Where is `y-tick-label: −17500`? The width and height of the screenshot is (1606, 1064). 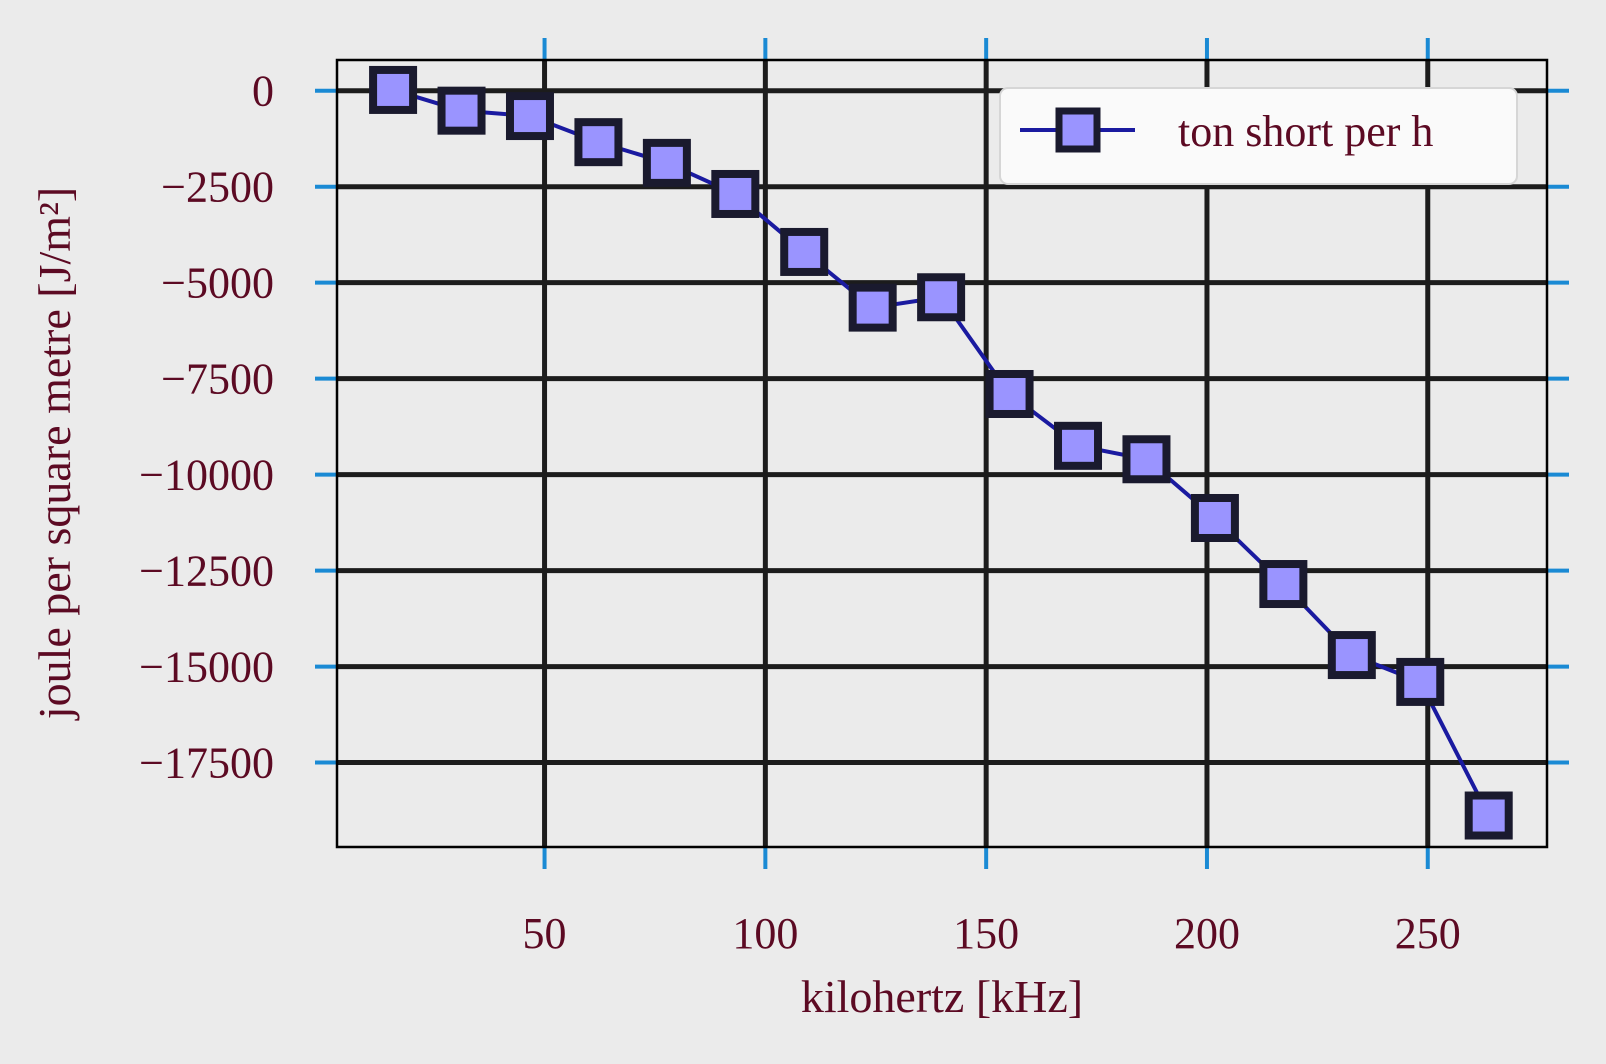 y-tick-label: −17500 is located at coordinates (206, 763).